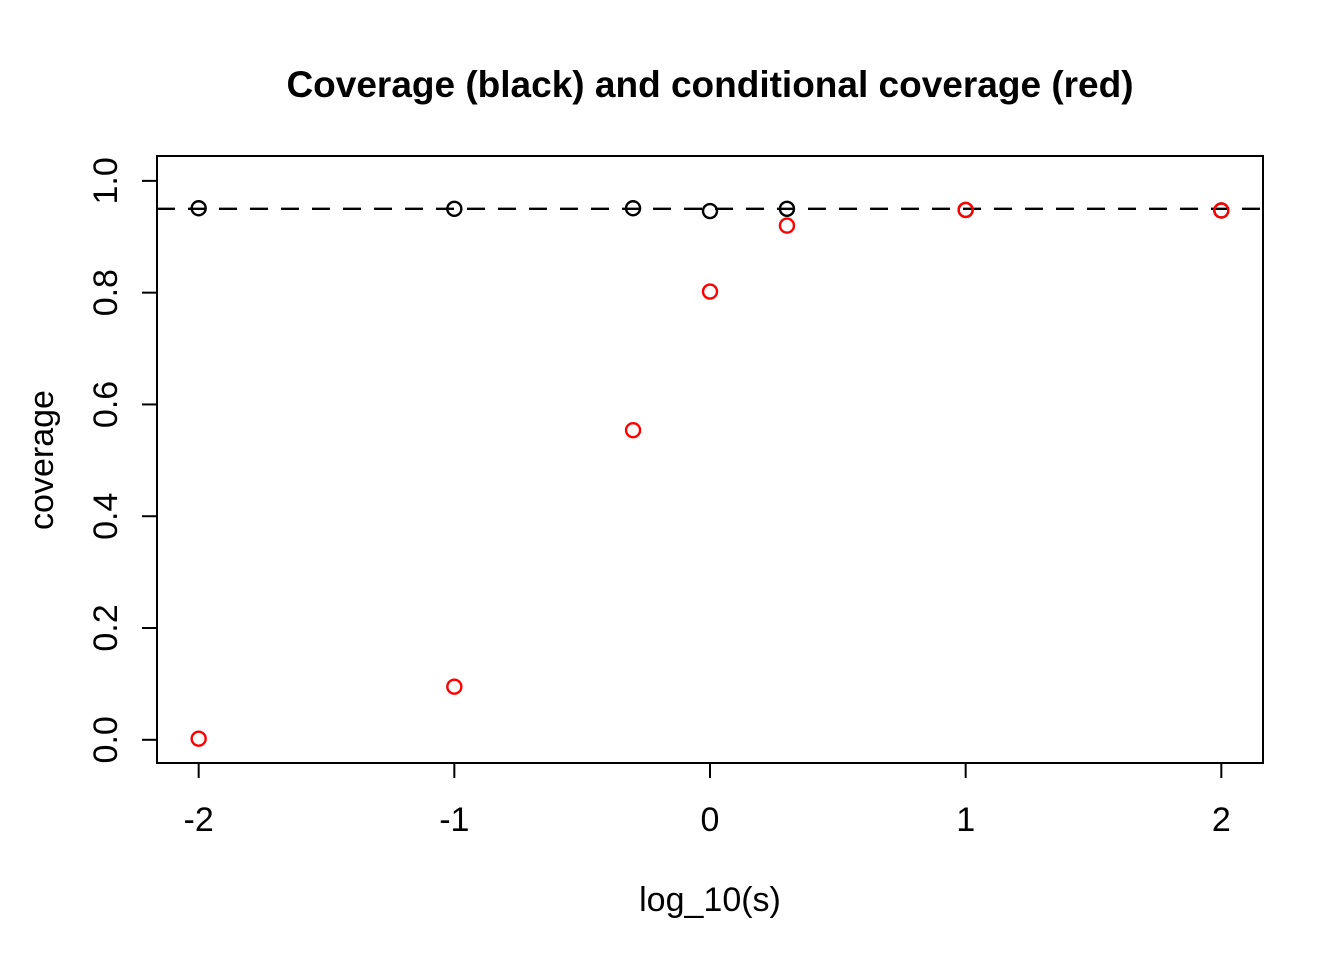 This screenshot has height=965, width=1344. What do you see at coordinates (965, 820) in the screenshot?
I see `x-tick-label: 1` at bounding box center [965, 820].